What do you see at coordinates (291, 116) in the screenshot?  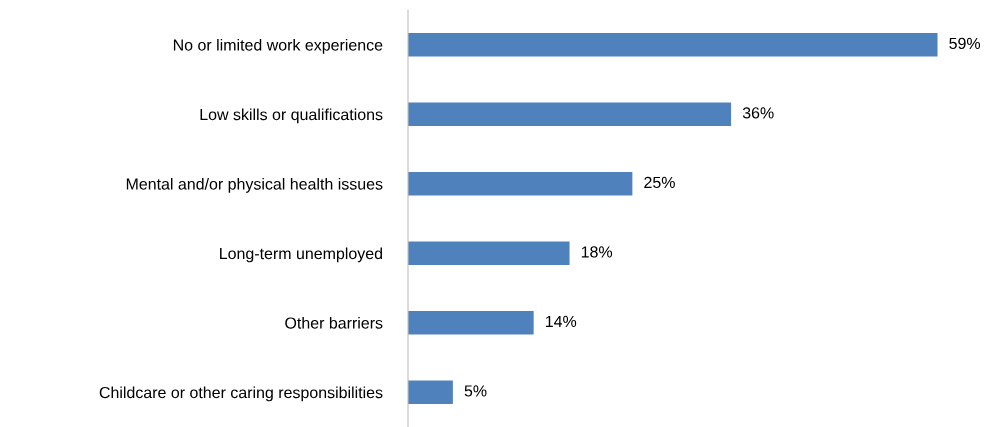 I see `y-tick-label: Low skills or qualifications` at bounding box center [291, 116].